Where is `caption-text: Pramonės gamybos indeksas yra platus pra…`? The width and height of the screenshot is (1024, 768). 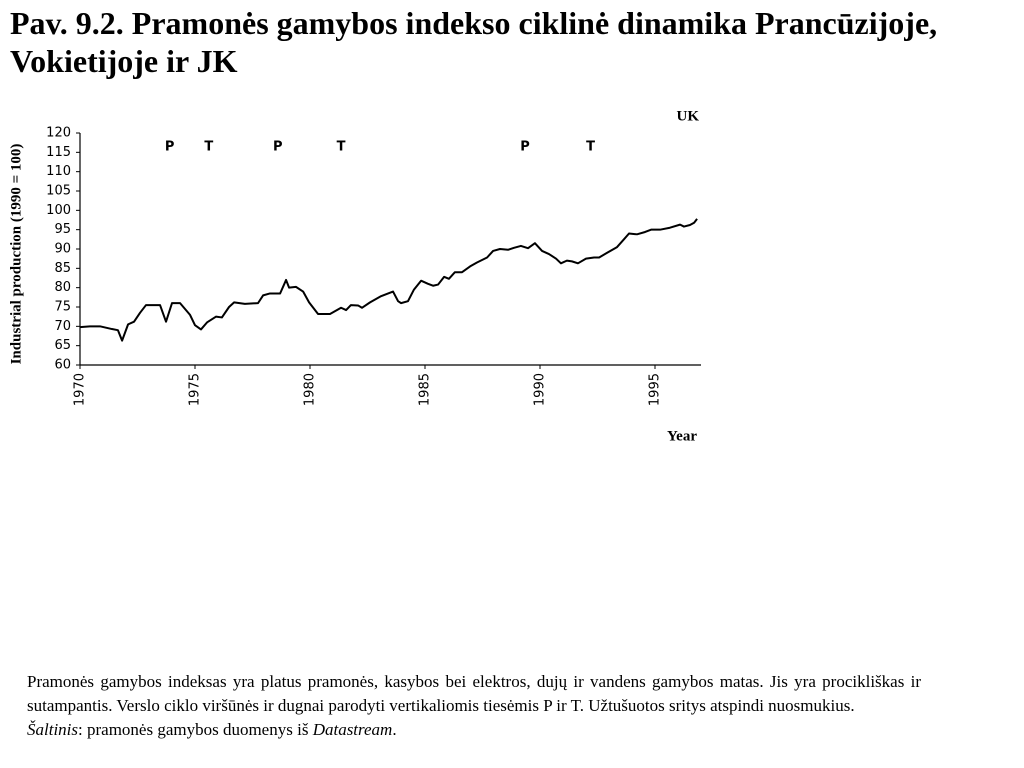 caption-text: Pramonės gamybos indeksas yra platus pra… is located at coordinates (474, 693).